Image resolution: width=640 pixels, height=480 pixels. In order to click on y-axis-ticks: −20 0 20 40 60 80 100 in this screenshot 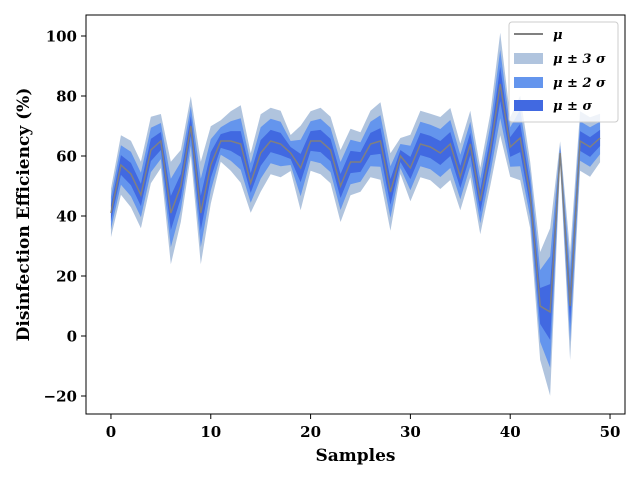, I will do `click(65, 217)`.